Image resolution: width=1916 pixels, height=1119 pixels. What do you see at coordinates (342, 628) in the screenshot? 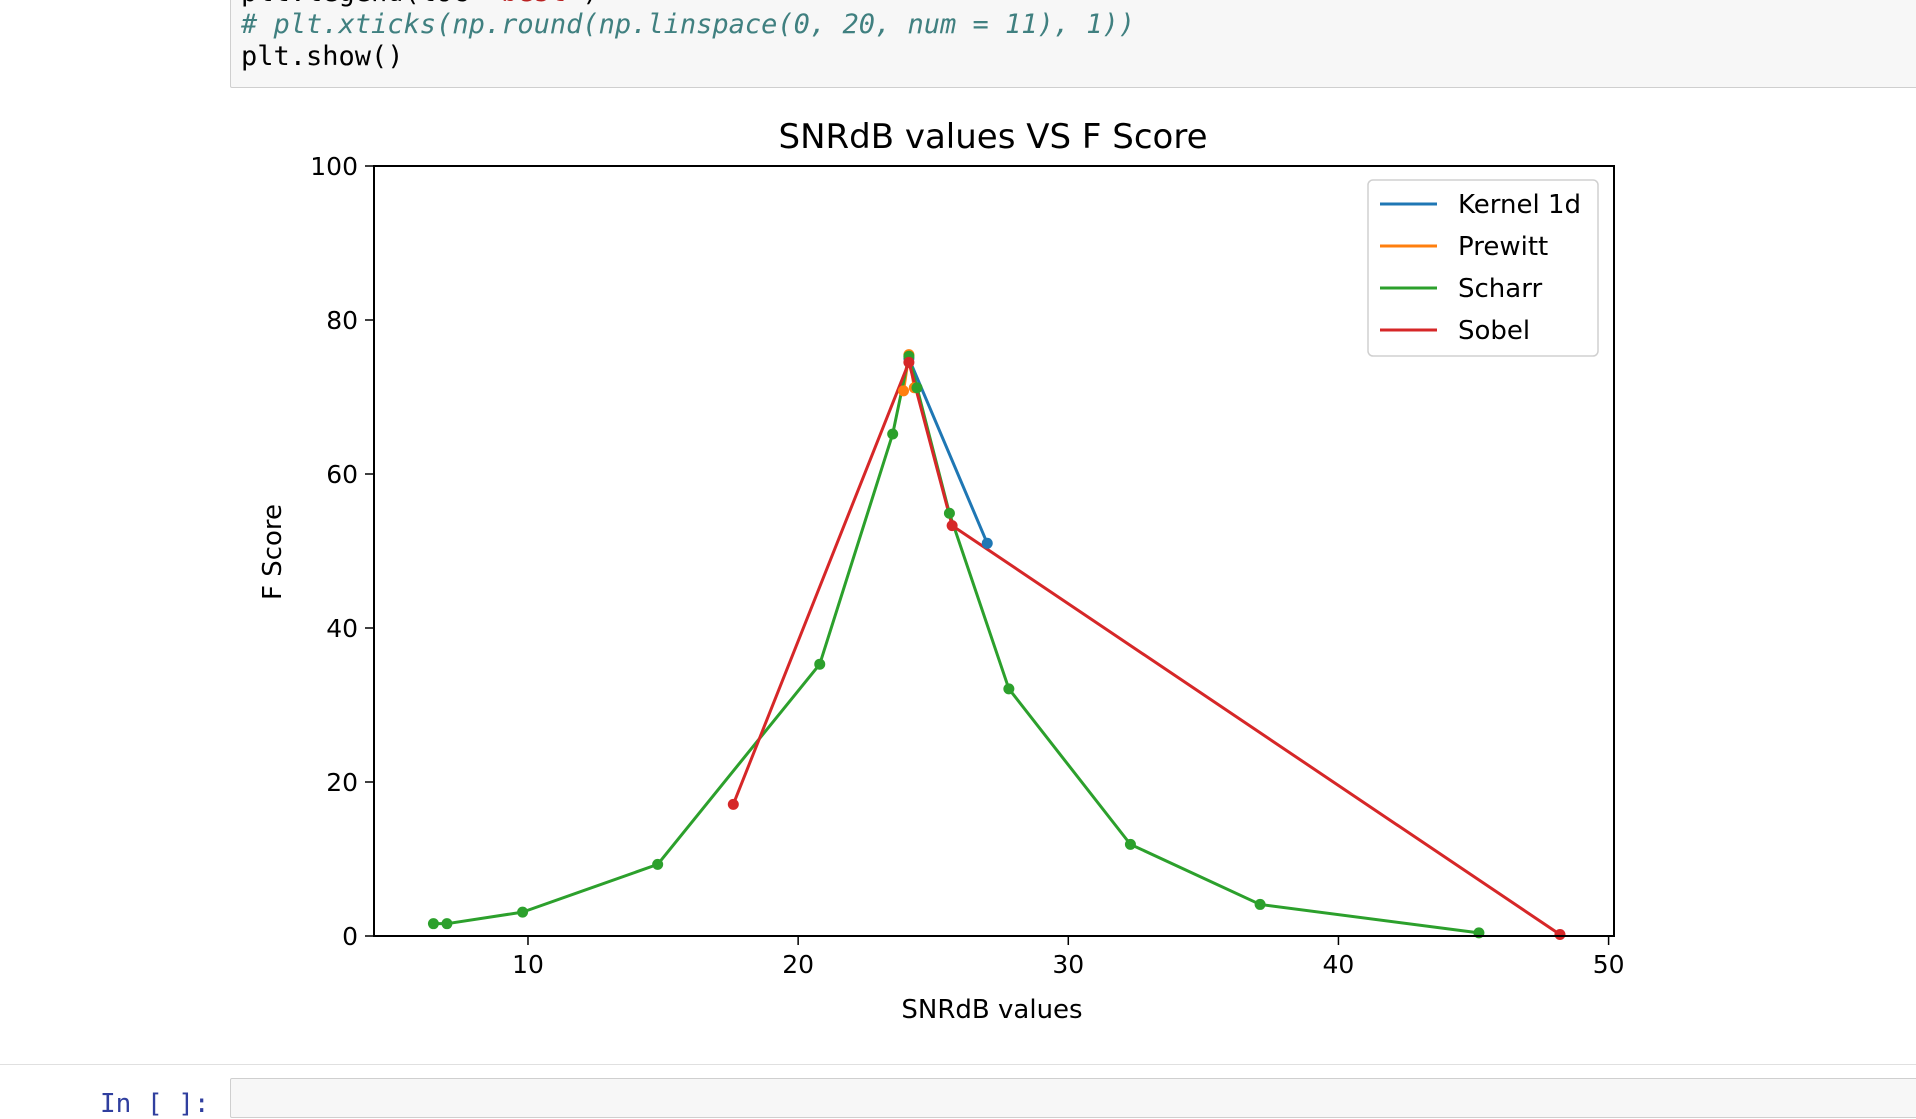
I see `y-tick-label: 40` at bounding box center [342, 628].